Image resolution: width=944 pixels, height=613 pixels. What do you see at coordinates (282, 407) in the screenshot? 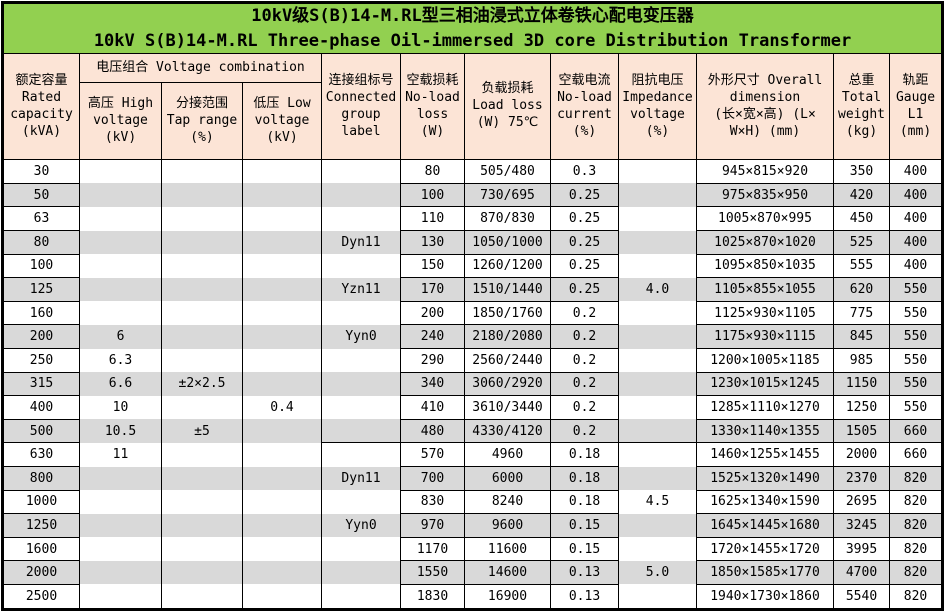
I see `cell-low-voltage: 0.4` at bounding box center [282, 407].